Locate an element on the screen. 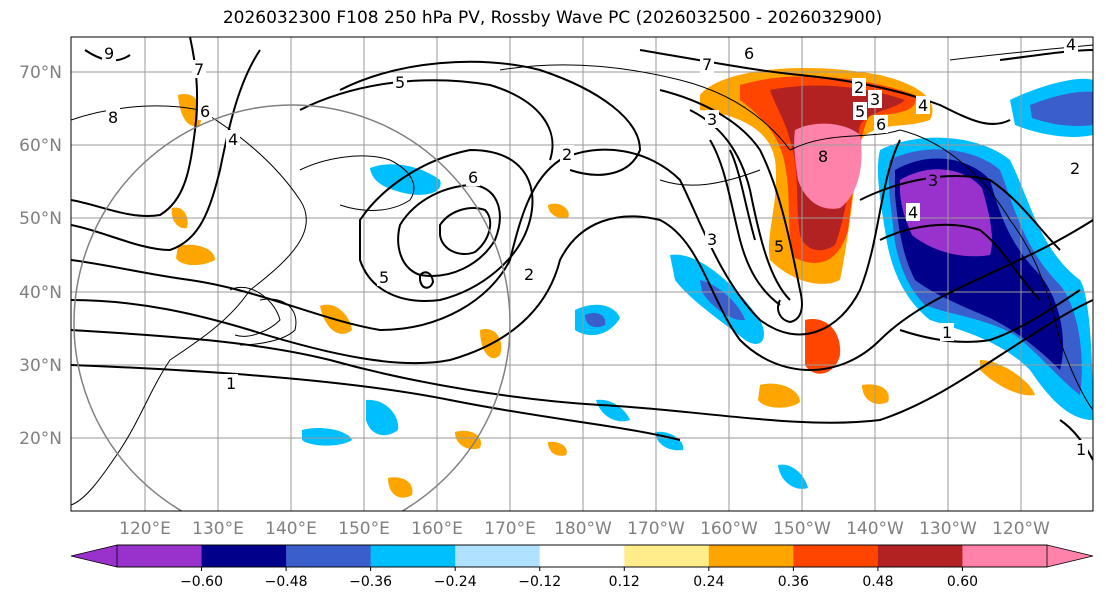 Image resolution: width=1105 pixels, height=604 pixels. lat-label: 20°N is located at coordinates (40, 439).